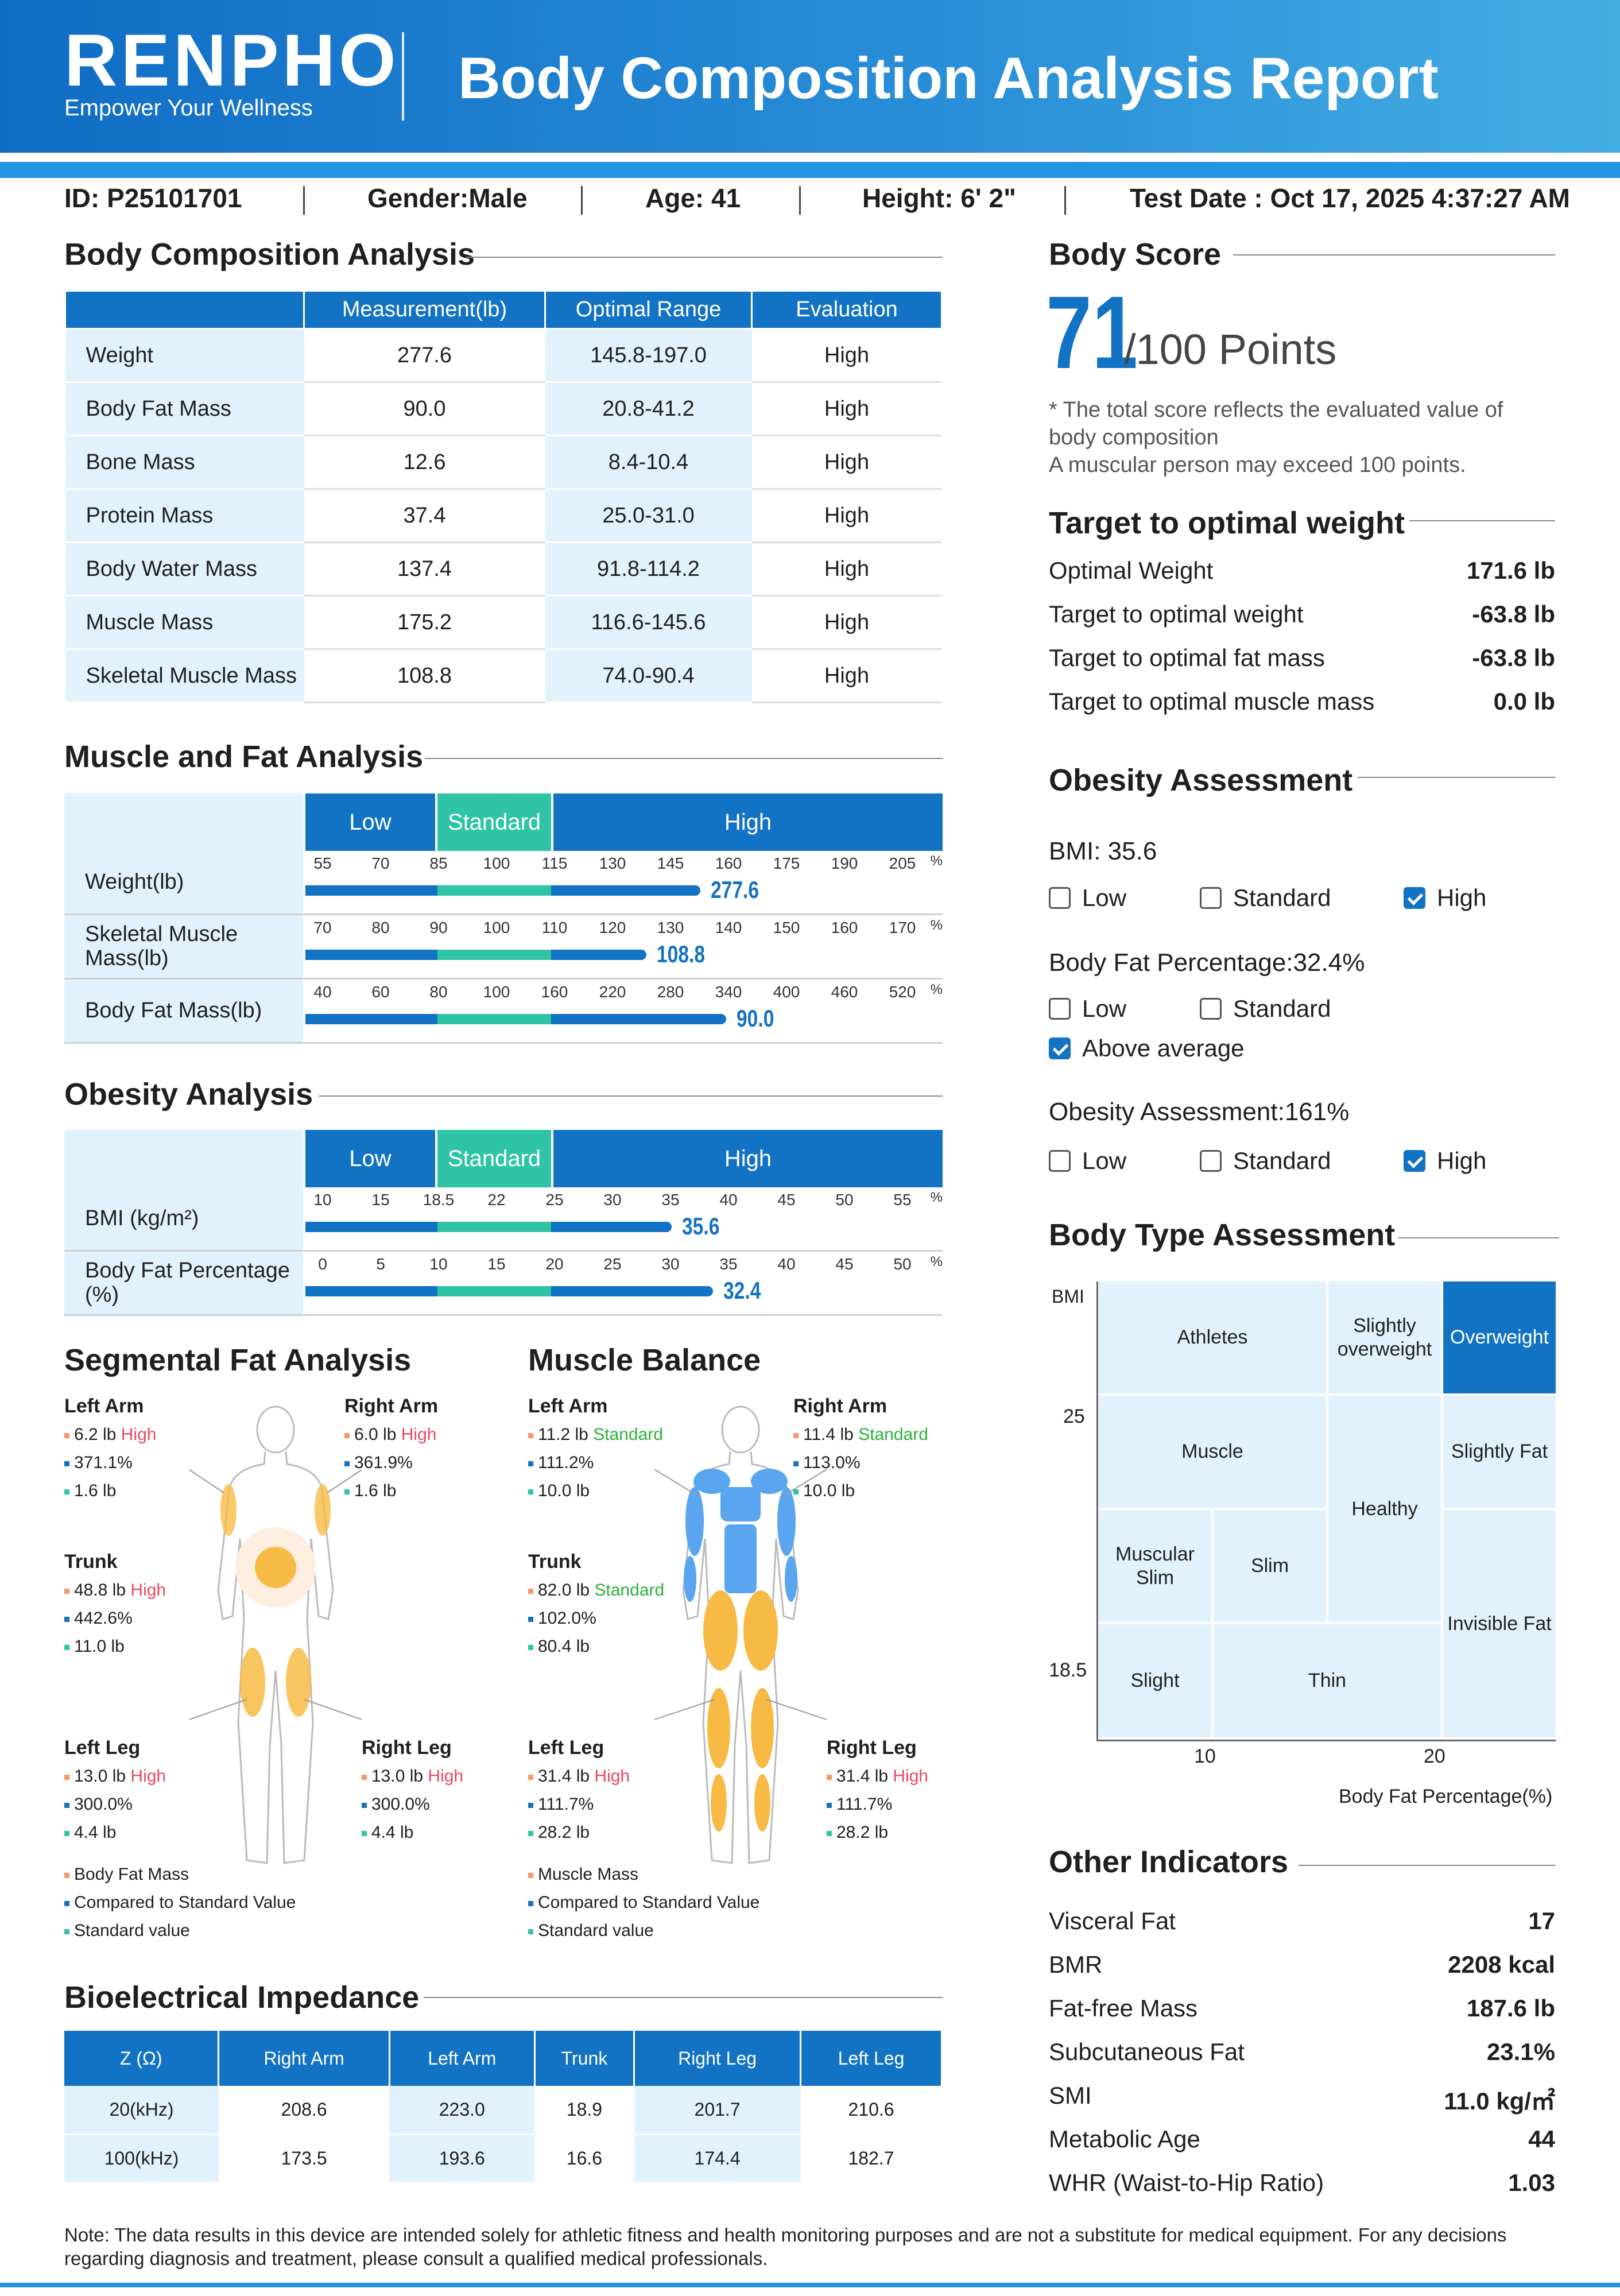 Image resolution: width=1620 pixels, height=2296 pixels. I want to click on segment-pct: 111.7%, so click(865, 1805).